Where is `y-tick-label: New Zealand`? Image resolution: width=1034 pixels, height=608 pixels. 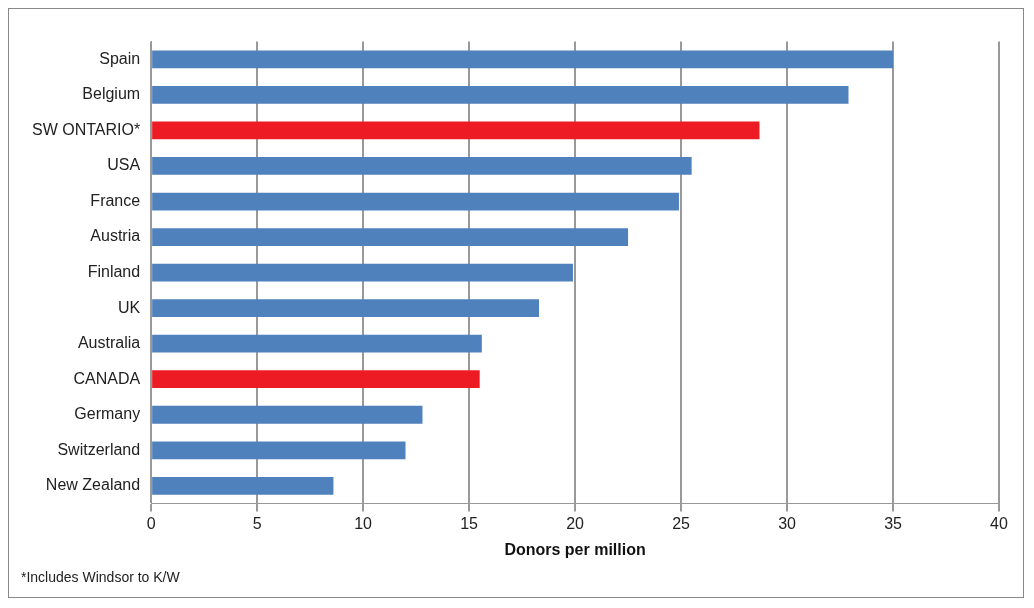
y-tick-label: New Zealand is located at coordinates (93, 485).